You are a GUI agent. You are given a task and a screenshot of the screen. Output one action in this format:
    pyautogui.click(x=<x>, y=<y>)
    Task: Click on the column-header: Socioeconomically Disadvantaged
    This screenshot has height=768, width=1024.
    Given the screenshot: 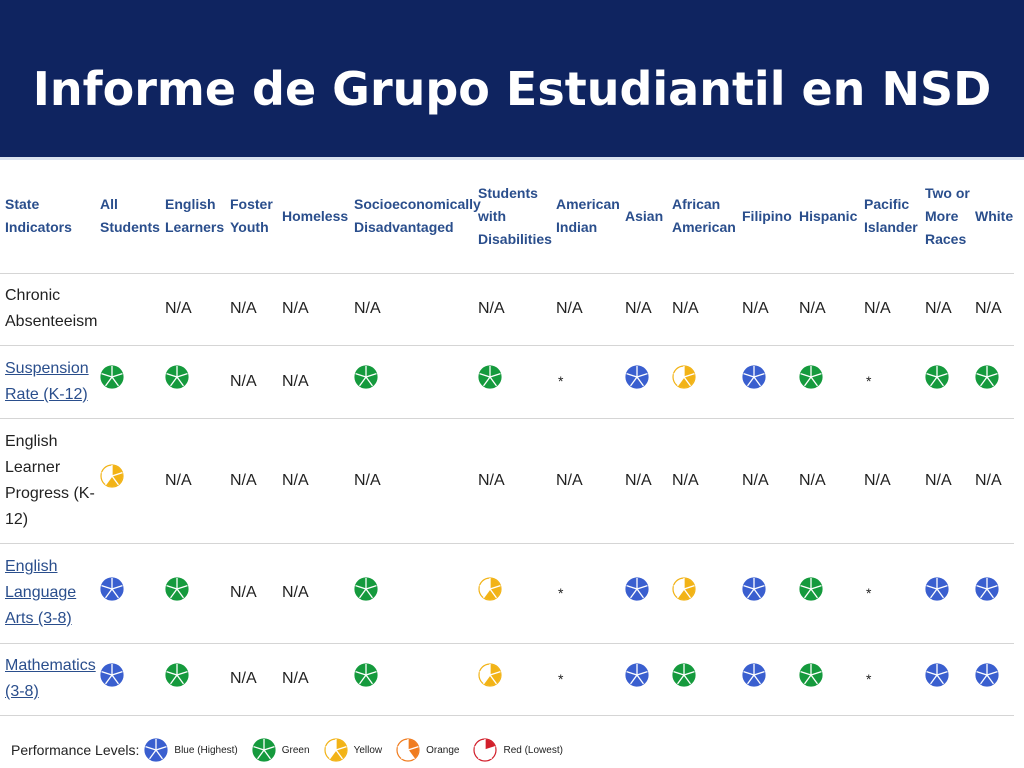 What is the action you would take?
    pyautogui.click(x=415, y=217)
    